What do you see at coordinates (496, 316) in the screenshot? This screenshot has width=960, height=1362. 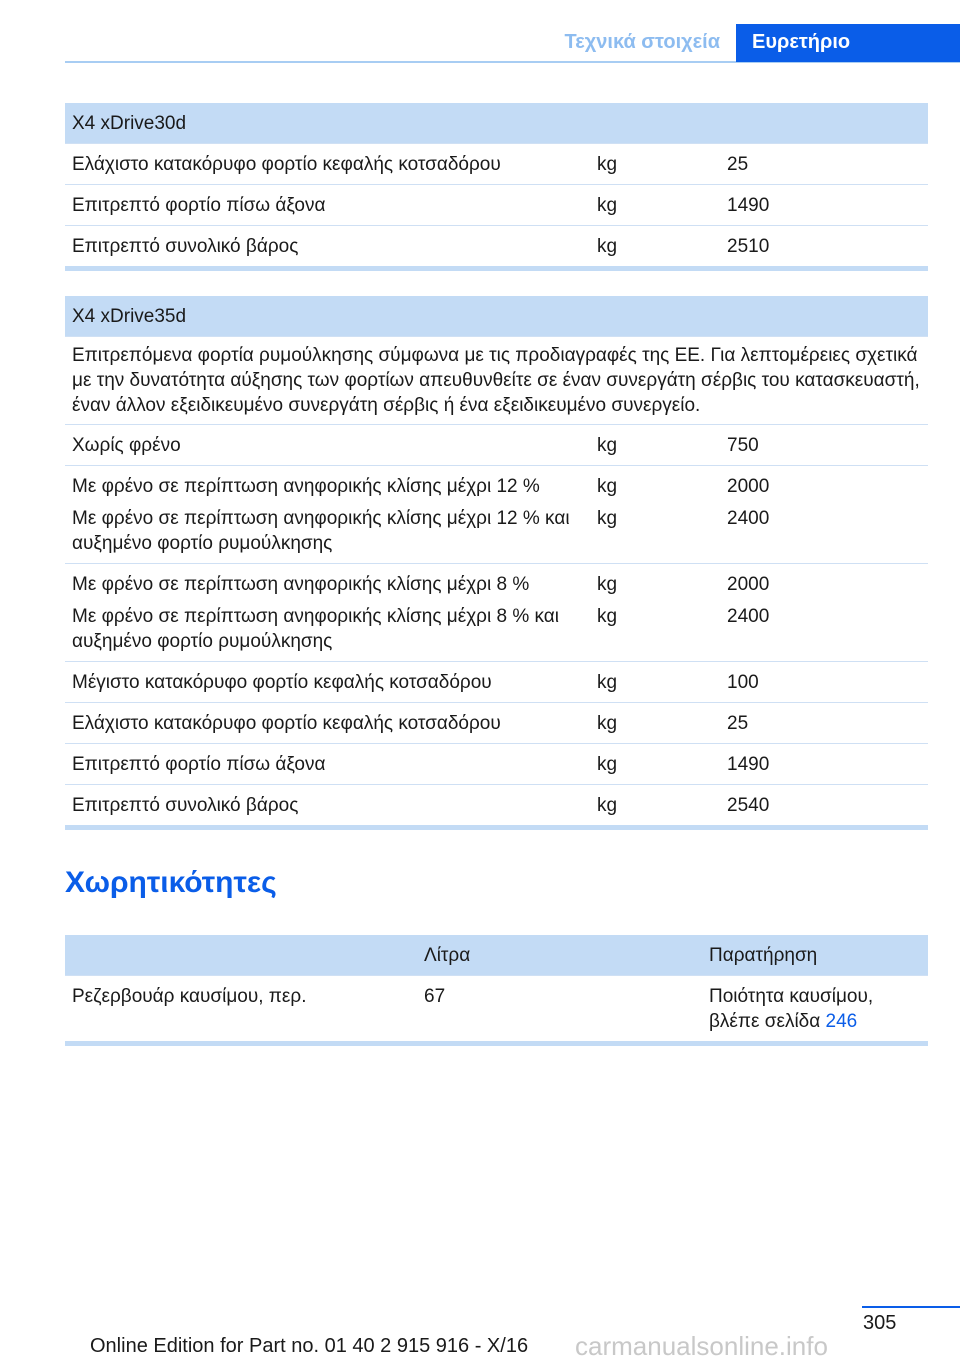 I see `table-title: X4 xDrive35d` at bounding box center [496, 316].